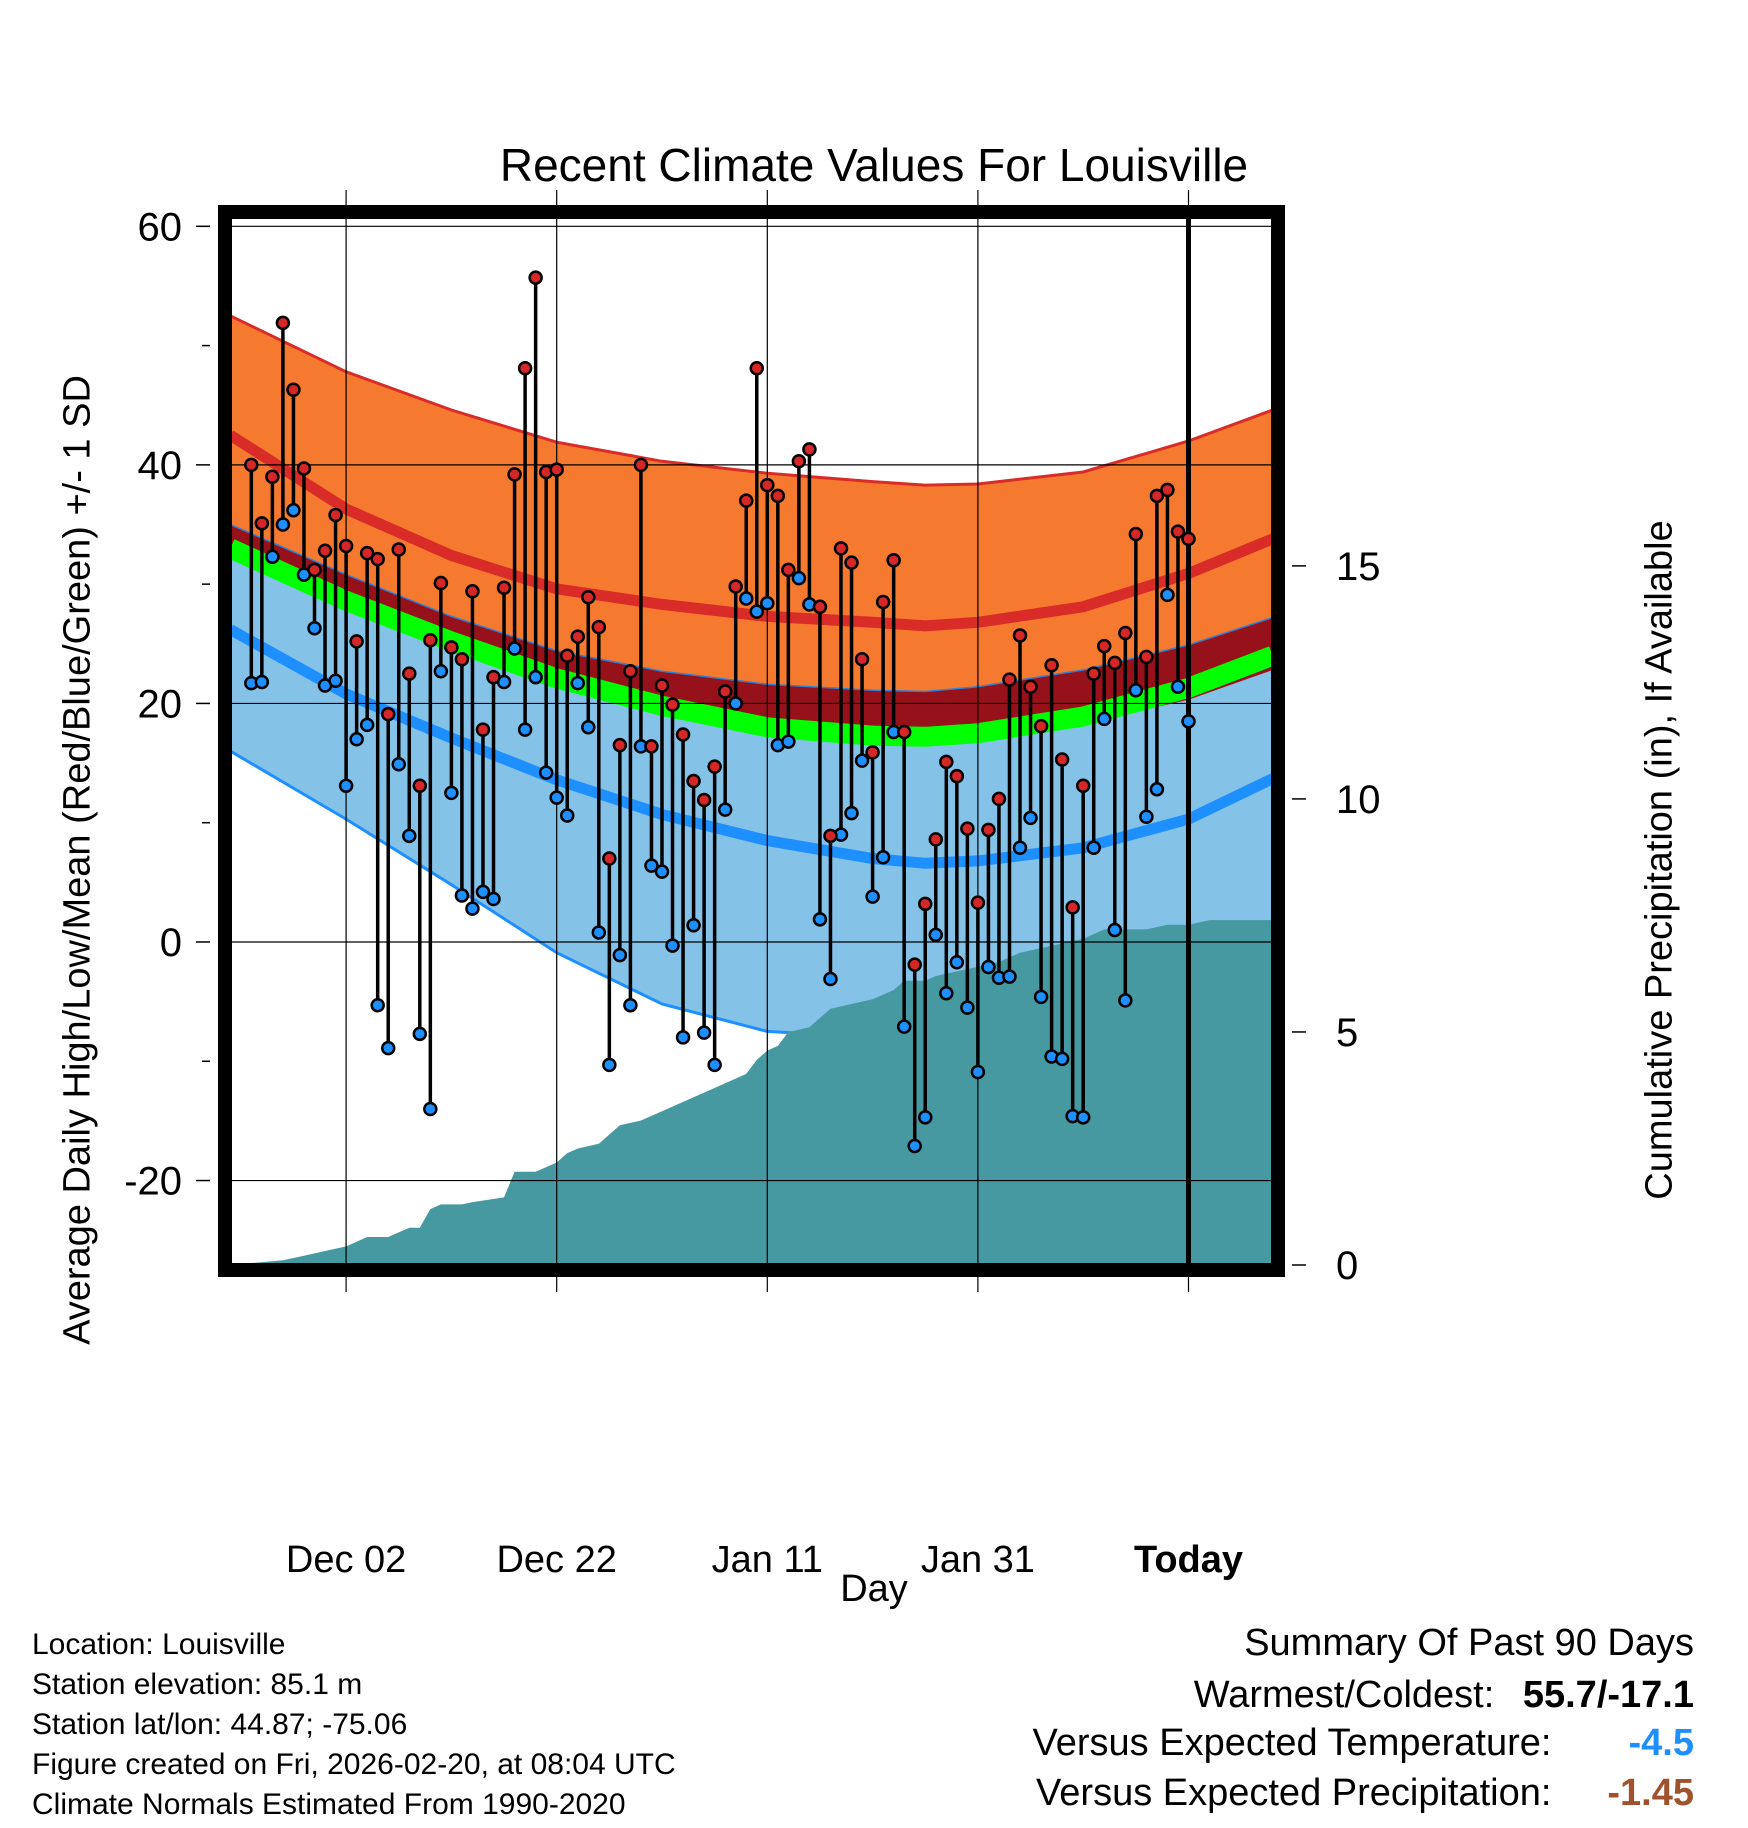  Describe the element at coordinates (329, 1804) in the screenshot. I see `info-normals: Climate Normals Estimated From 1990-2020` at that location.